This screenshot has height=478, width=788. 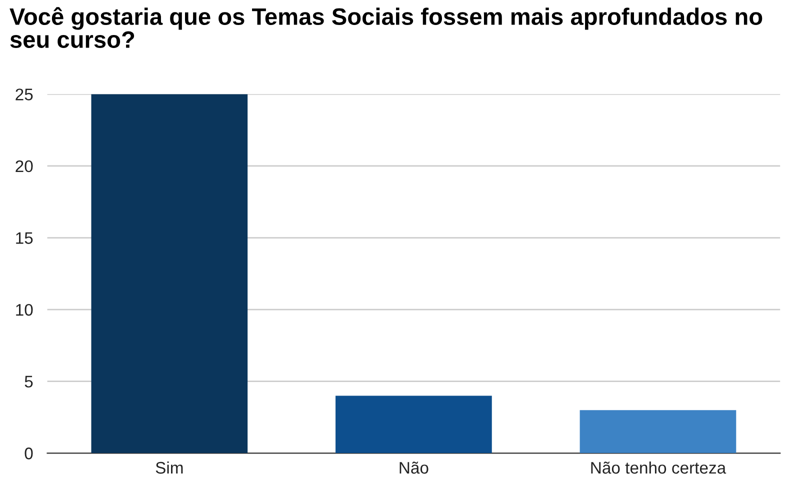 I want to click on x-tick-label: Não tenho certeza, so click(x=658, y=467).